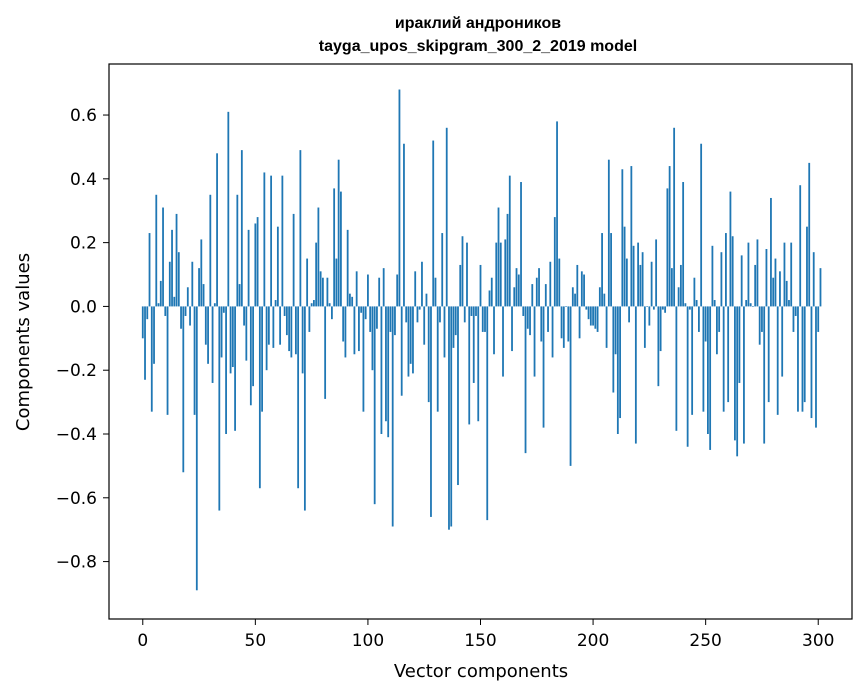  Describe the element at coordinates (705, 641) in the screenshot. I see `x-tick-label: 250` at that location.